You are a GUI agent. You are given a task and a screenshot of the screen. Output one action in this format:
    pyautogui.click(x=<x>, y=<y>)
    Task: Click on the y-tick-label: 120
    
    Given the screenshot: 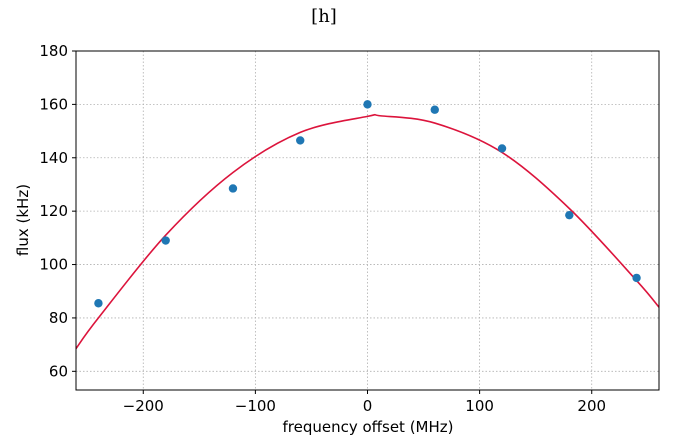 What is the action you would take?
    pyautogui.click(x=53, y=211)
    